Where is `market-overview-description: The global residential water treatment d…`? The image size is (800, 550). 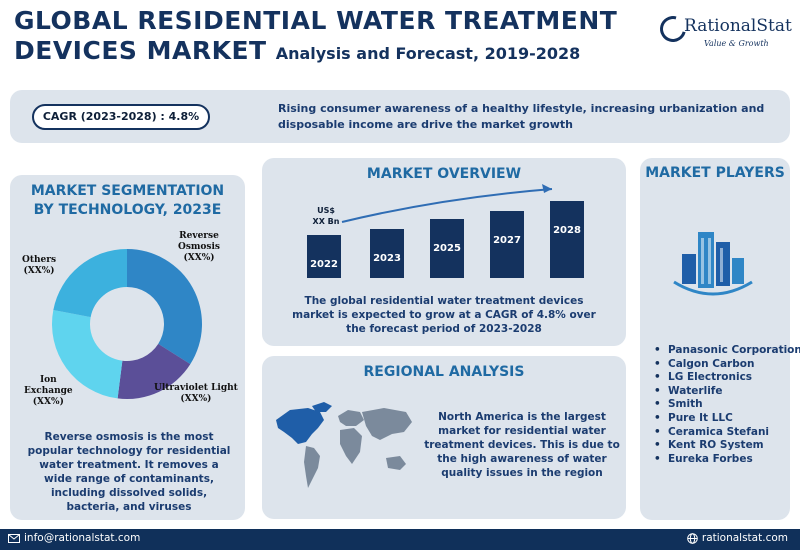 market-overview-description: The global residential water treatment d… is located at coordinates (444, 315).